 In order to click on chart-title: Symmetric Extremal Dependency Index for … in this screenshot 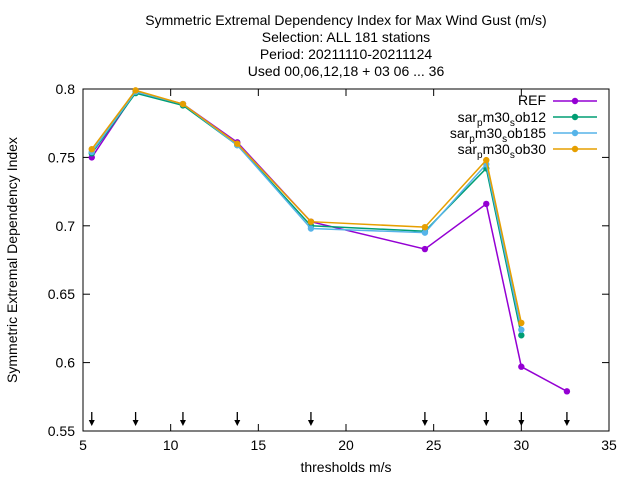, I will do `click(345, 45)`.